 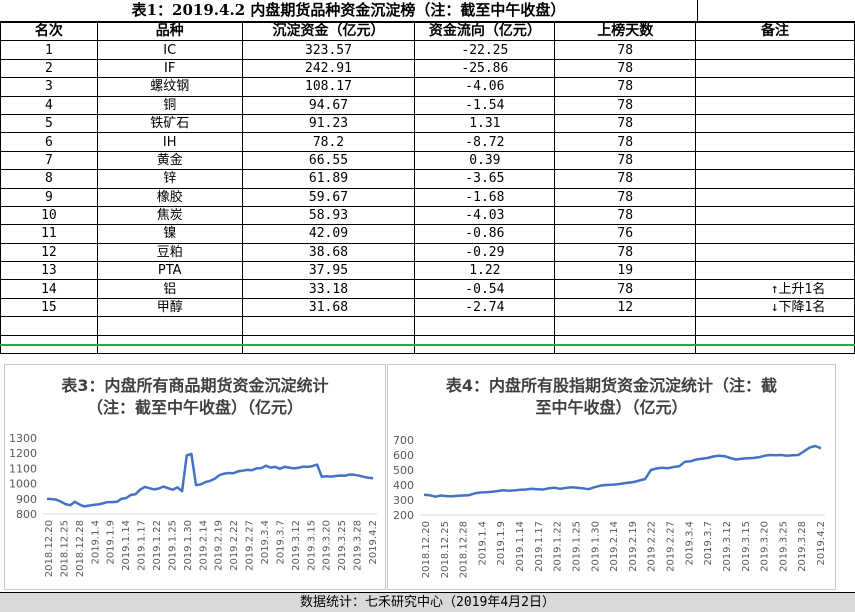 What do you see at coordinates (169, 142) in the screenshot?
I see `cell-variety: IH` at bounding box center [169, 142].